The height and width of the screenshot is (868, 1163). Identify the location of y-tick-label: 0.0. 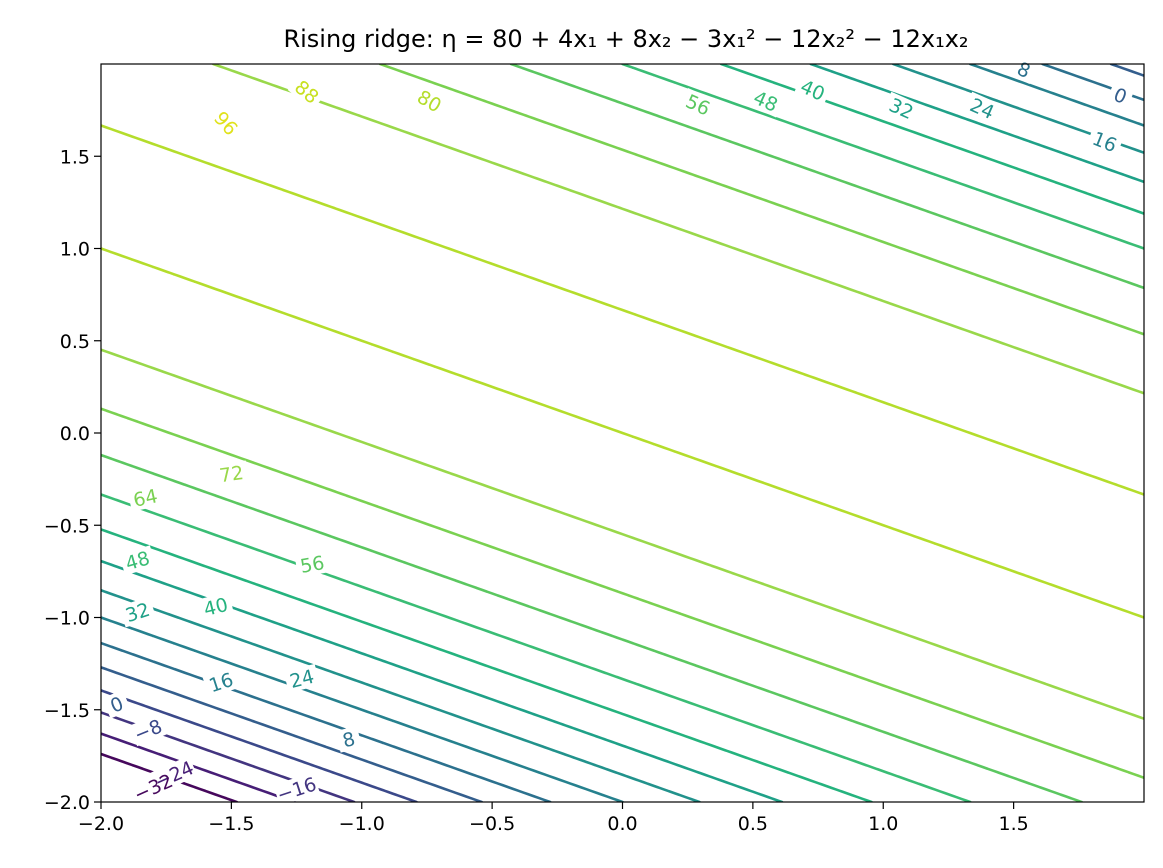
(75, 434).